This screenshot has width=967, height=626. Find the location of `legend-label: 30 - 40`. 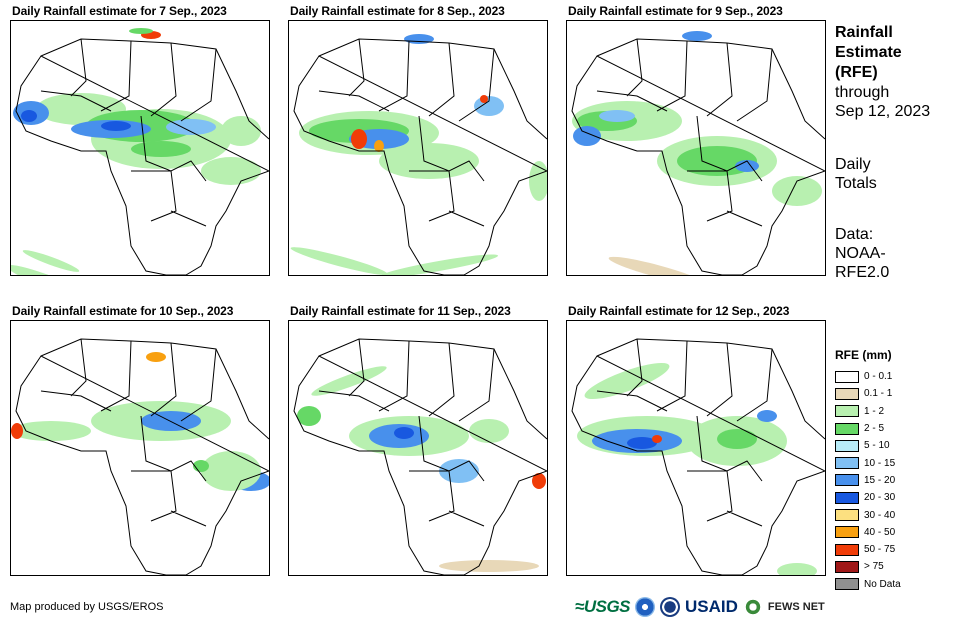

legend-label: 30 - 40 is located at coordinates (880, 515).